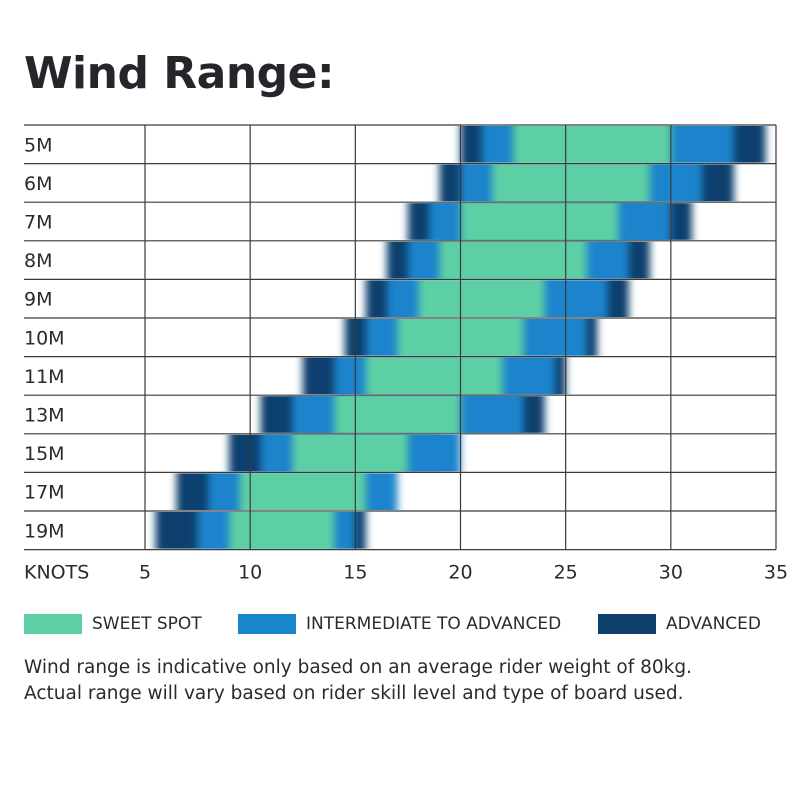 This screenshot has height=801, width=800. I want to click on x-tick-label: 20, so click(460, 573).